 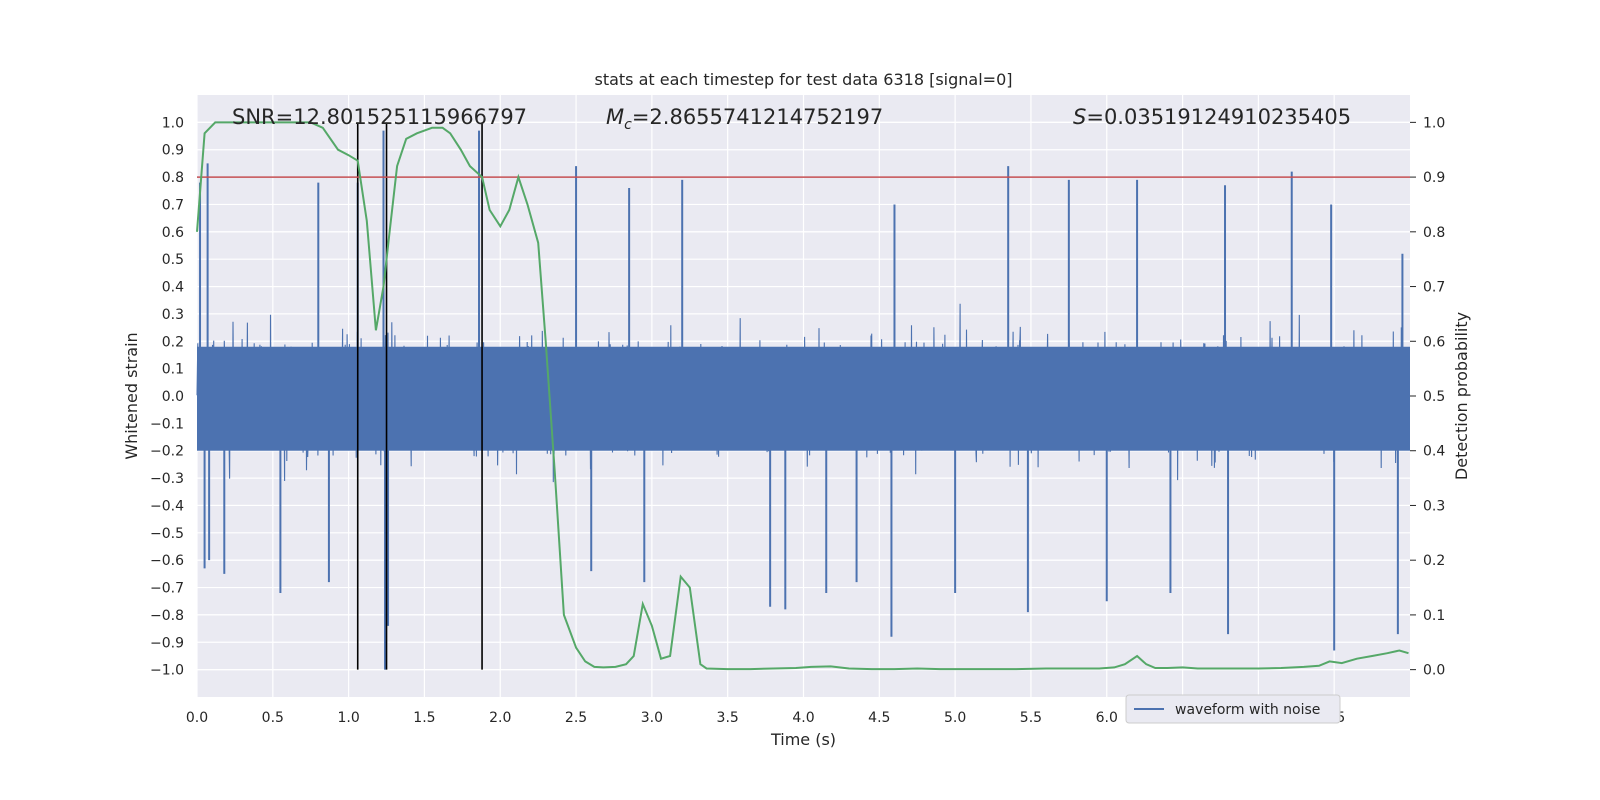 What do you see at coordinates (1434, 671) in the screenshot?
I see `y2-tick-label: 0.0` at bounding box center [1434, 671].